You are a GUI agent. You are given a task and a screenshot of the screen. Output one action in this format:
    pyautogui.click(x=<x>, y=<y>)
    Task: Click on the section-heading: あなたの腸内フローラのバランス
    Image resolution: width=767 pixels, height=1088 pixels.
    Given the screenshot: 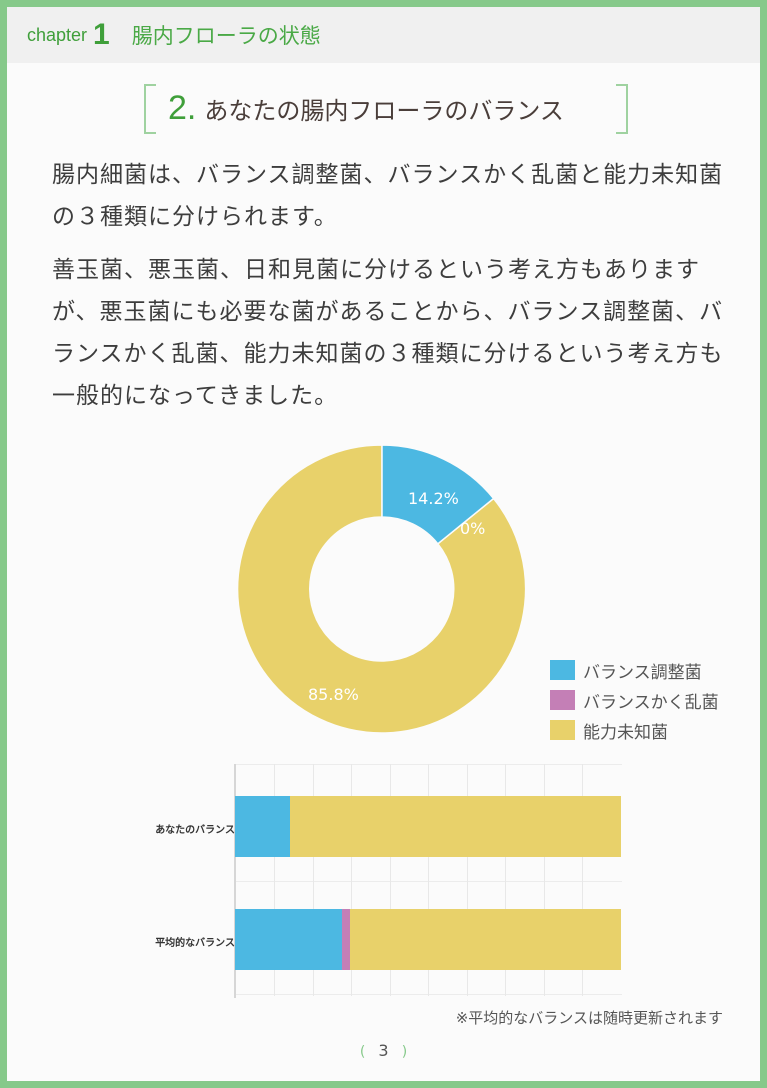 What is the action you would take?
    pyautogui.click(x=384, y=110)
    